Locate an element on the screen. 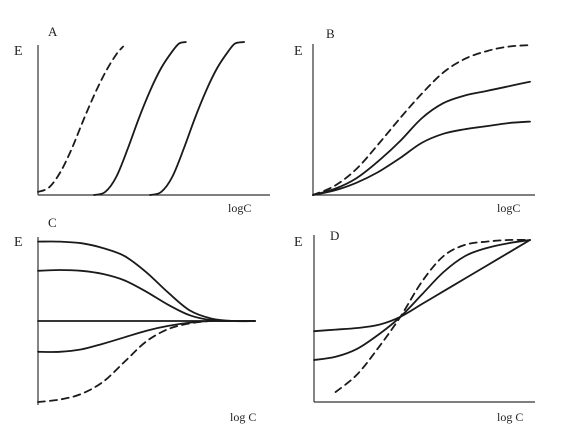 The width and height of the screenshot is (562, 439). panel-b-label: B is located at coordinates (330, 33).